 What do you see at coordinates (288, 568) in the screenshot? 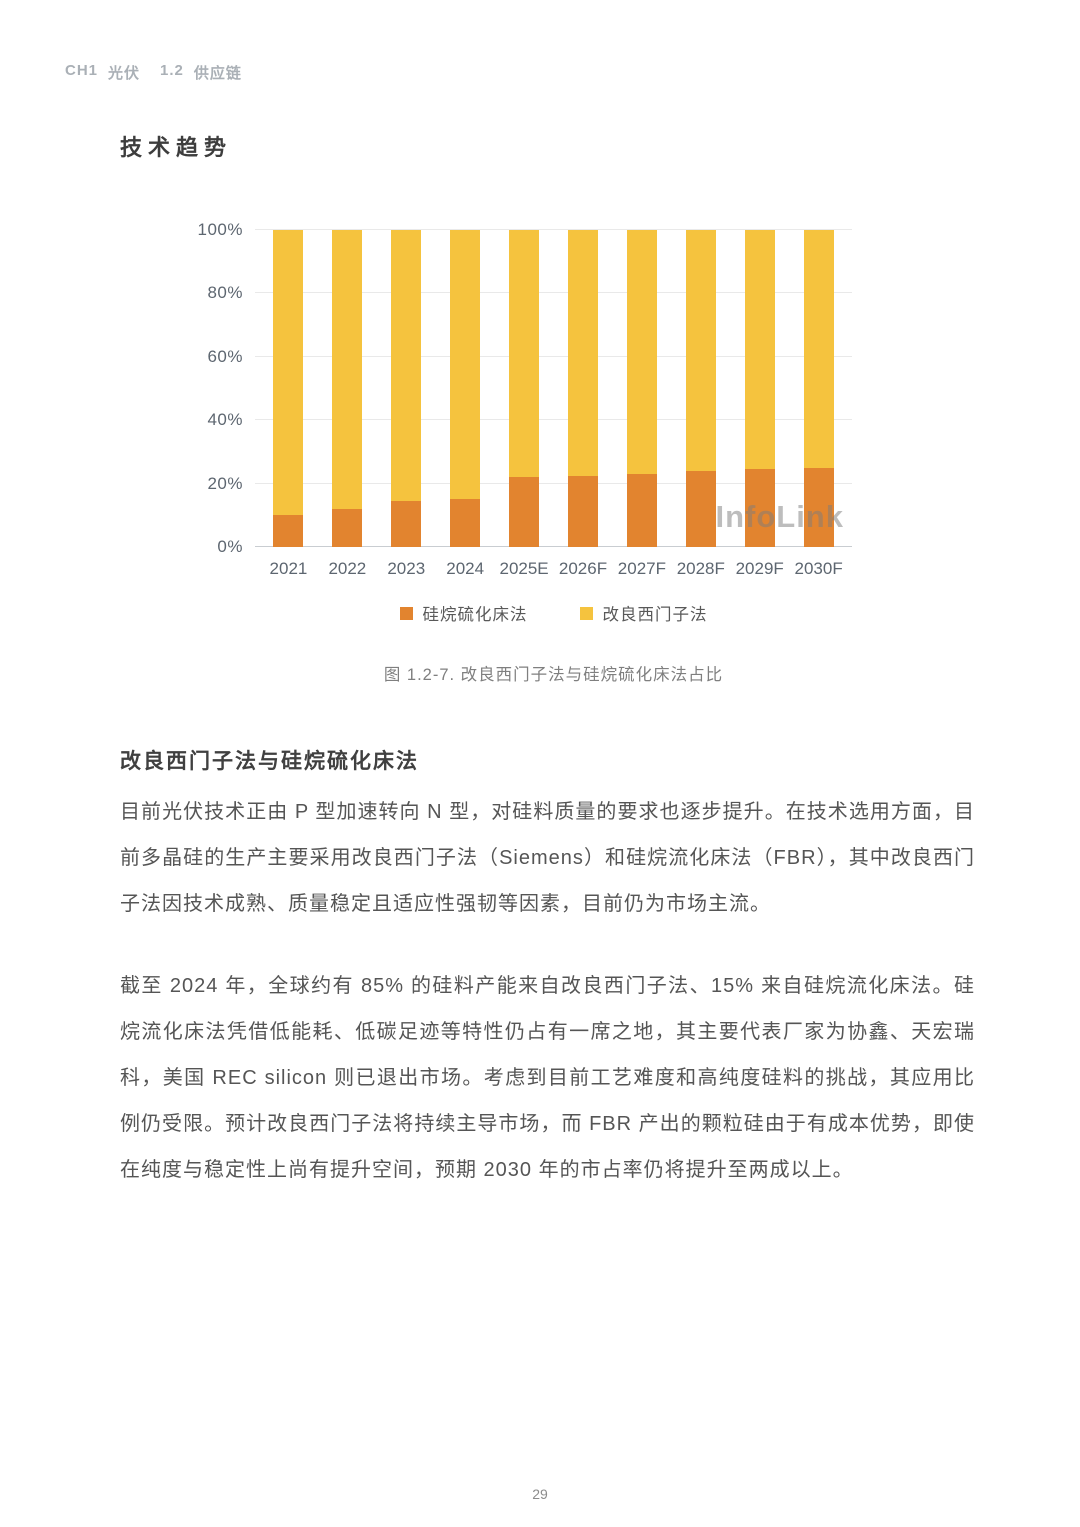
I see `x-tick-2021: 2021` at bounding box center [288, 568].